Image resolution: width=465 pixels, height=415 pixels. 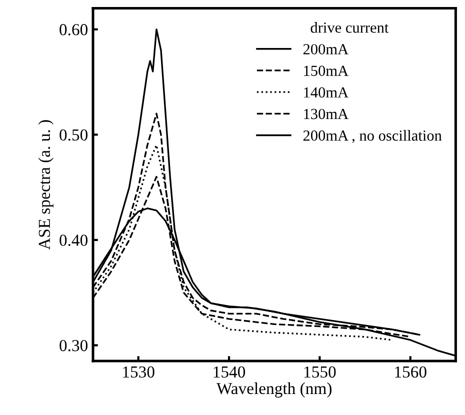 What do you see at coordinates (326, 71) in the screenshot?
I see `legend-label: 150mA` at bounding box center [326, 71].